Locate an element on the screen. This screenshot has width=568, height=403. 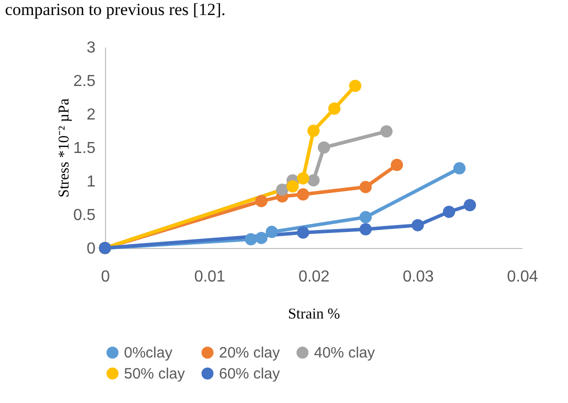
y-tick-label: 0.5 is located at coordinates (84, 215).